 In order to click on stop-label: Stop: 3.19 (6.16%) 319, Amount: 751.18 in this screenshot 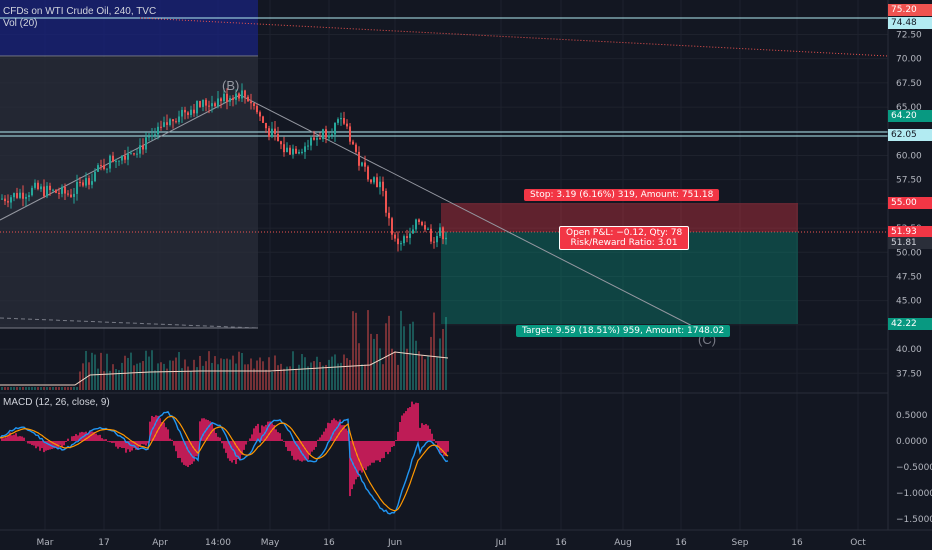, I will do `click(622, 195)`.